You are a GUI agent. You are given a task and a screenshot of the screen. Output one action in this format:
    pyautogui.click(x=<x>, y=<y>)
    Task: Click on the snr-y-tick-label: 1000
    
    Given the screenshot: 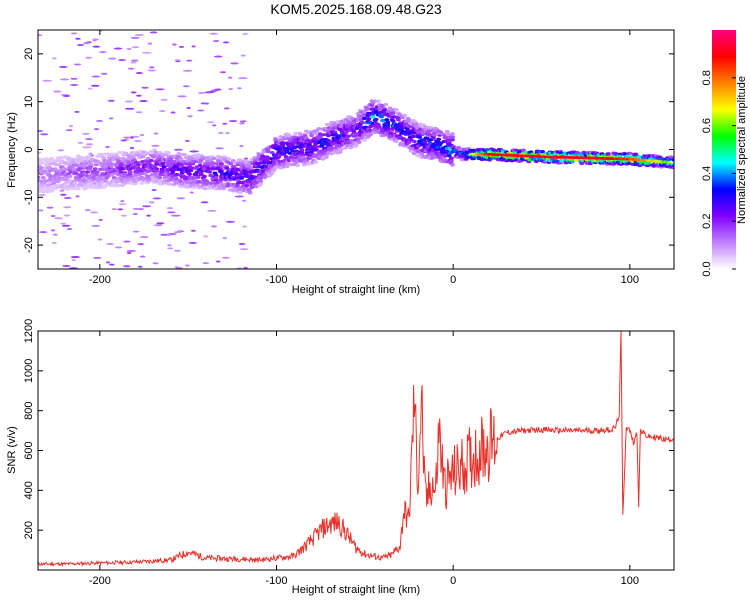 What is the action you would take?
    pyautogui.click(x=29, y=371)
    